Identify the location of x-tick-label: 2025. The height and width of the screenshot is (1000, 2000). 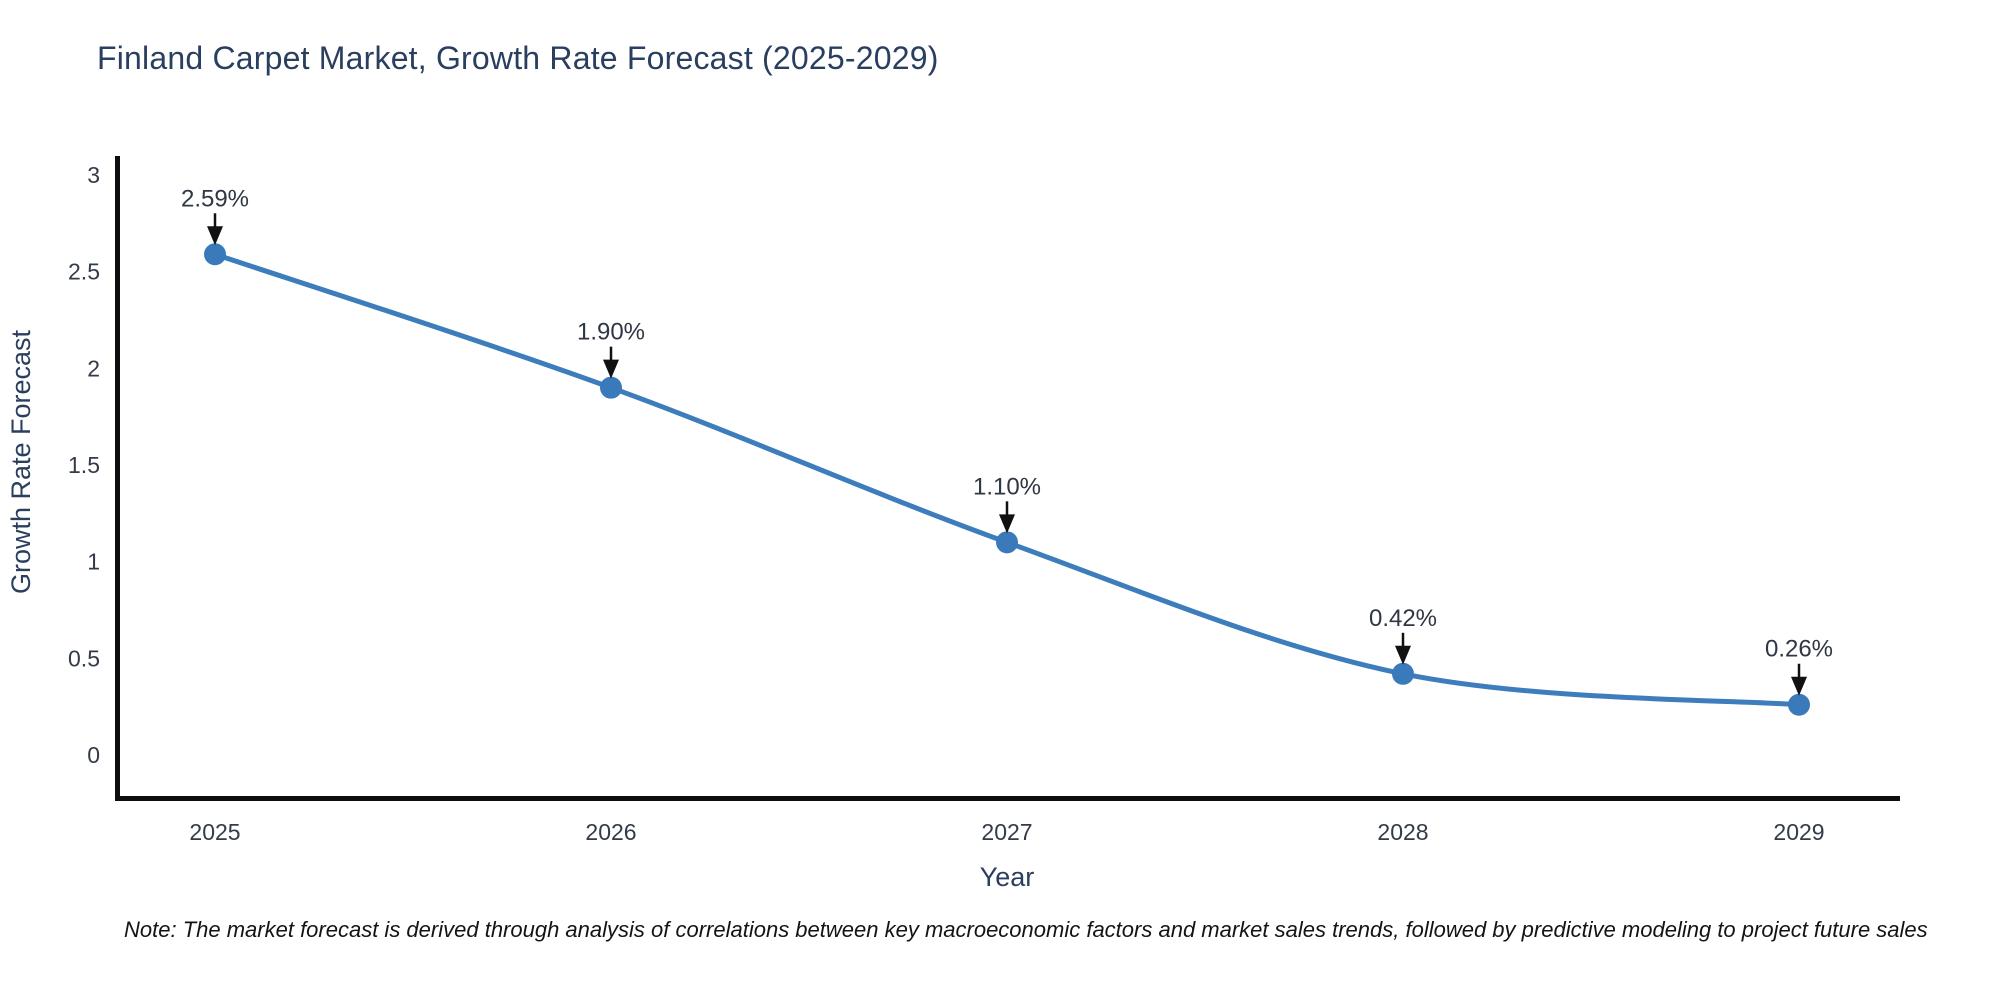
(214, 832).